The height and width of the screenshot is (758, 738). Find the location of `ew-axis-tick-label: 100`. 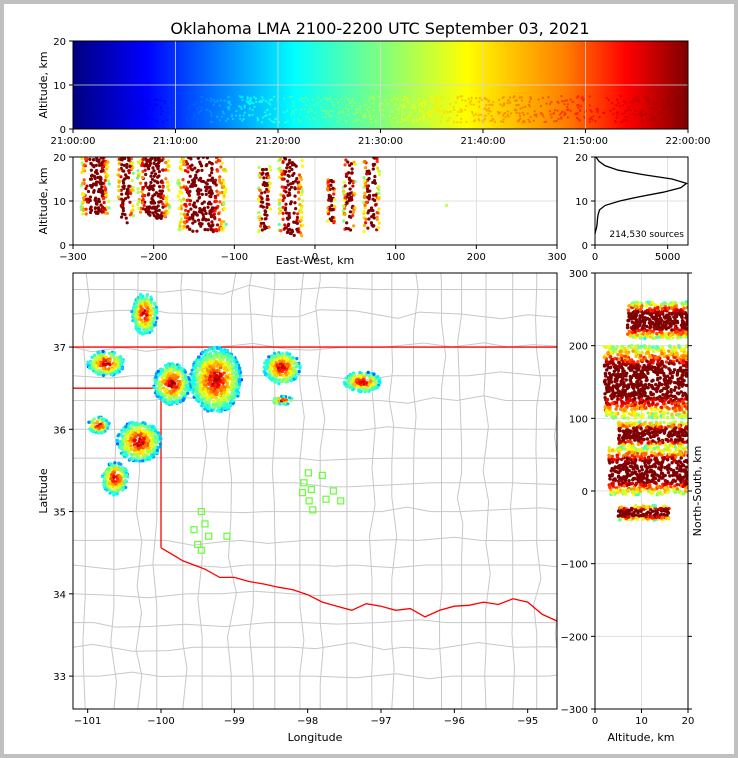

ew-axis-tick-label: 100 is located at coordinates (395, 257).